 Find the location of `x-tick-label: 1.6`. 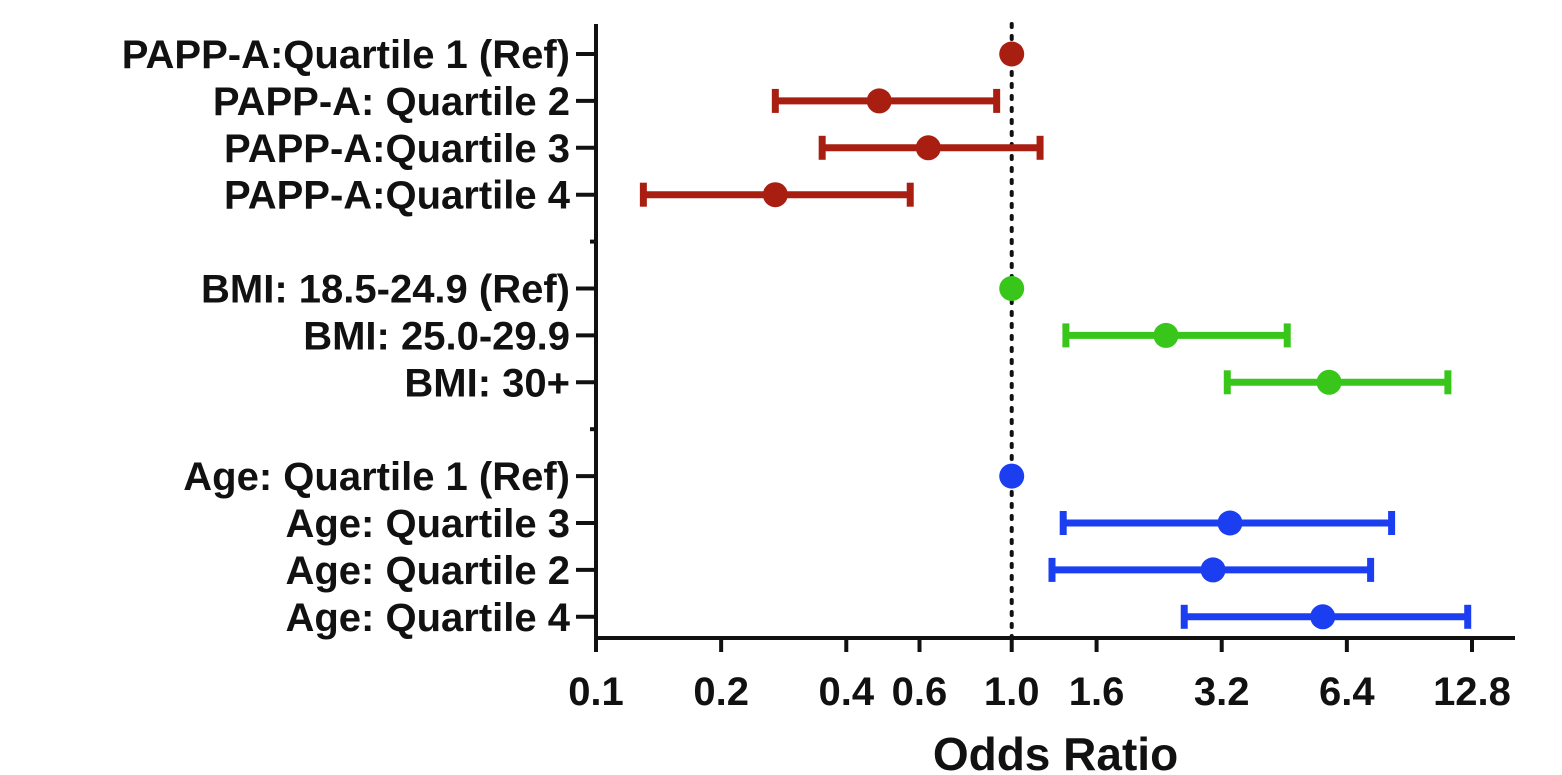

x-tick-label: 1.6 is located at coordinates (1097, 692).